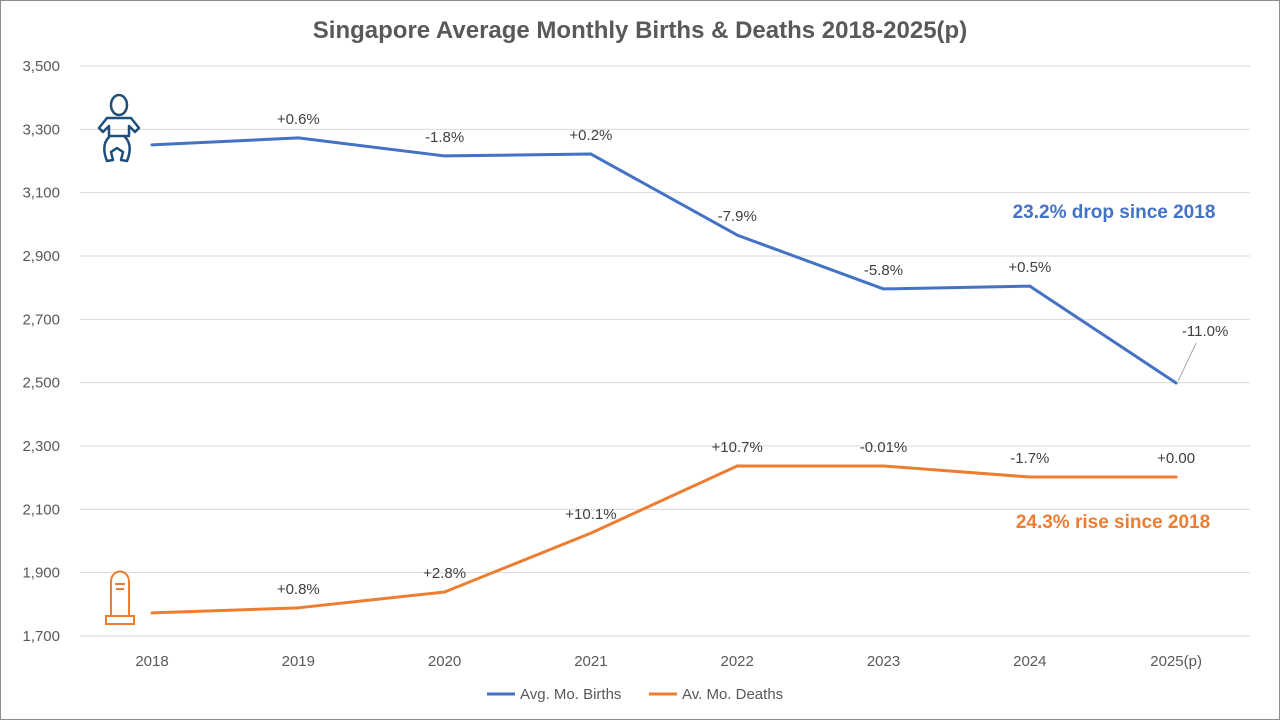  I want to click on x-tick-label: 2022, so click(737, 661).